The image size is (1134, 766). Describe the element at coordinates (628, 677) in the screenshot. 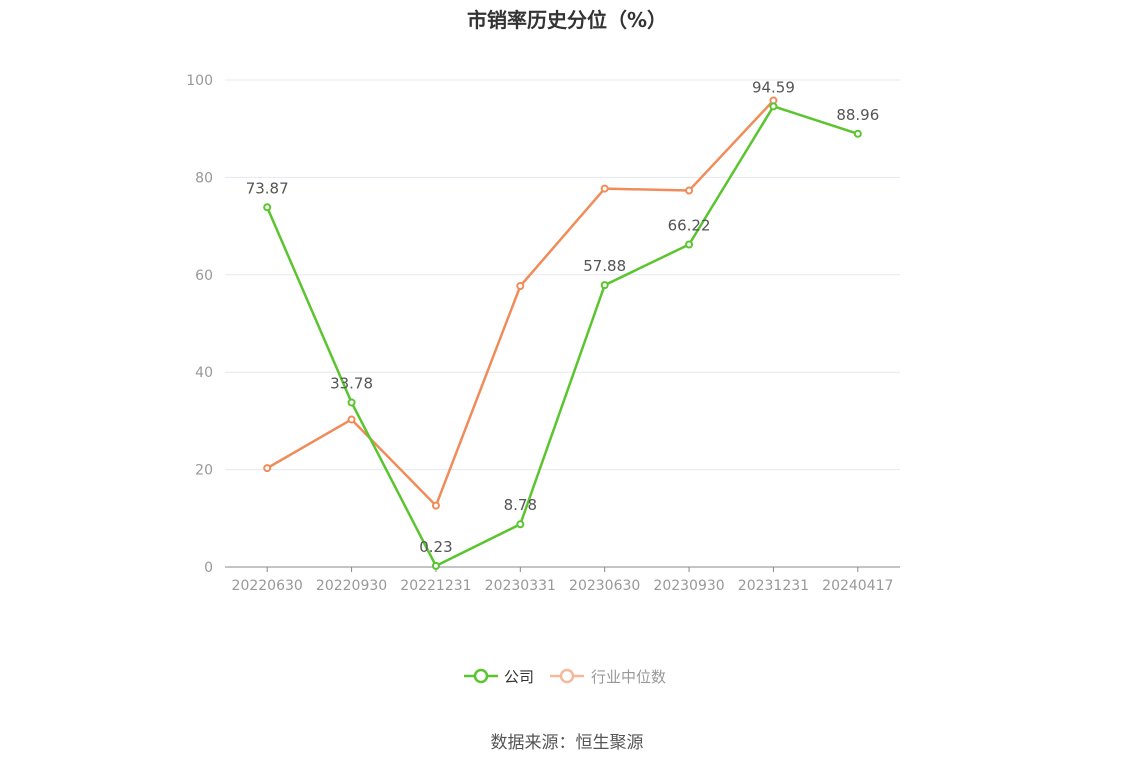

I see `legend-industry-label: 行业中位数` at that location.